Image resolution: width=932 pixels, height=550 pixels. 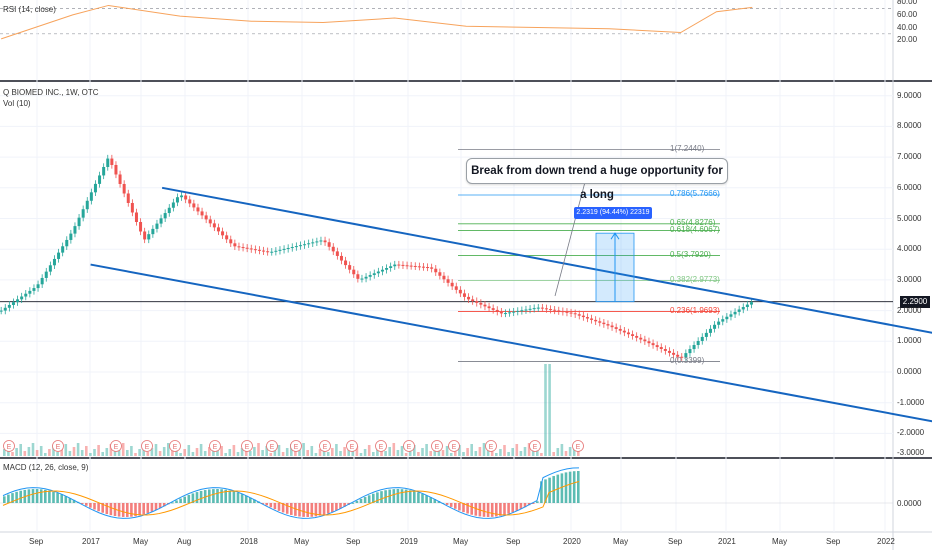 I want to click on macd-pane, so click(x=446, y=493).